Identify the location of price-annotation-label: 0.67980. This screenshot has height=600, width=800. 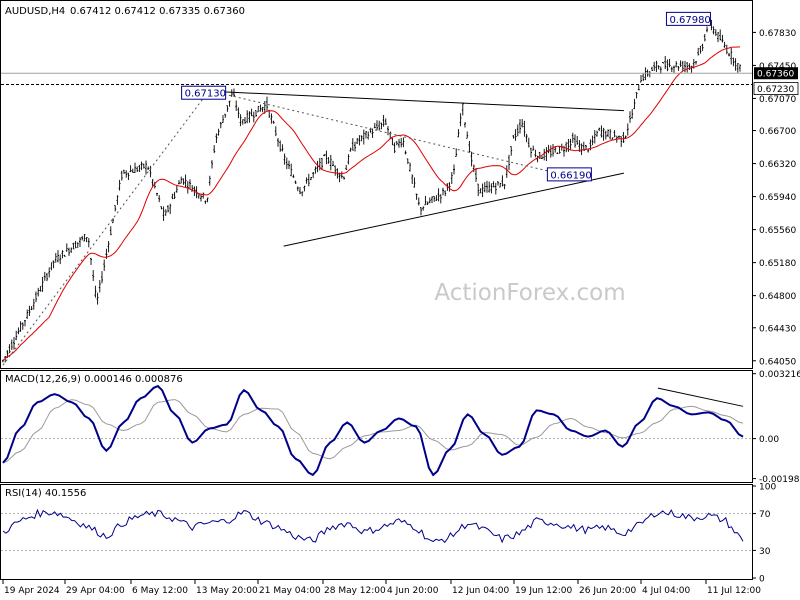
(689, 20).